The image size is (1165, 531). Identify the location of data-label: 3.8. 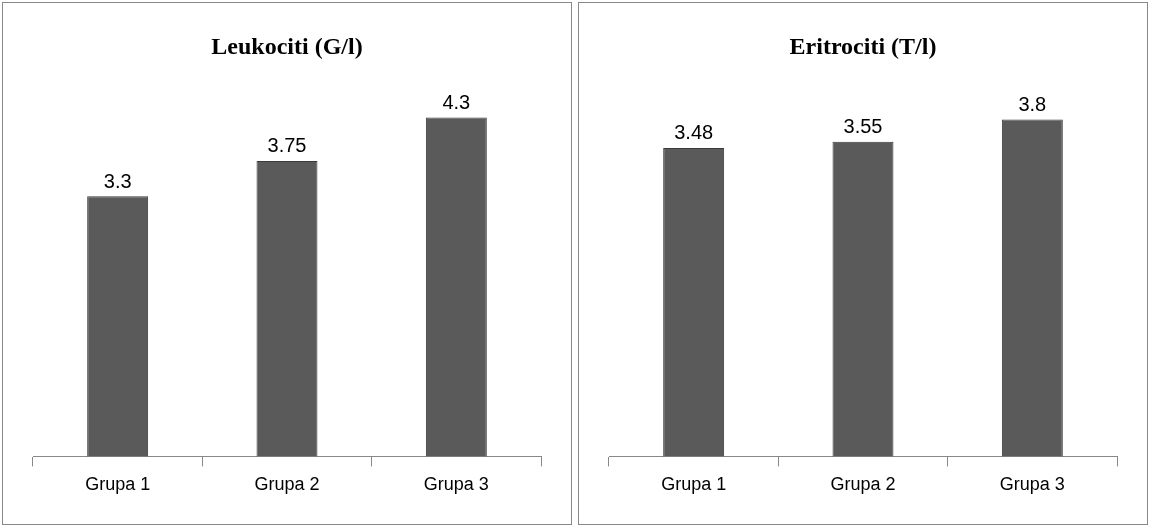
(1032, 104).